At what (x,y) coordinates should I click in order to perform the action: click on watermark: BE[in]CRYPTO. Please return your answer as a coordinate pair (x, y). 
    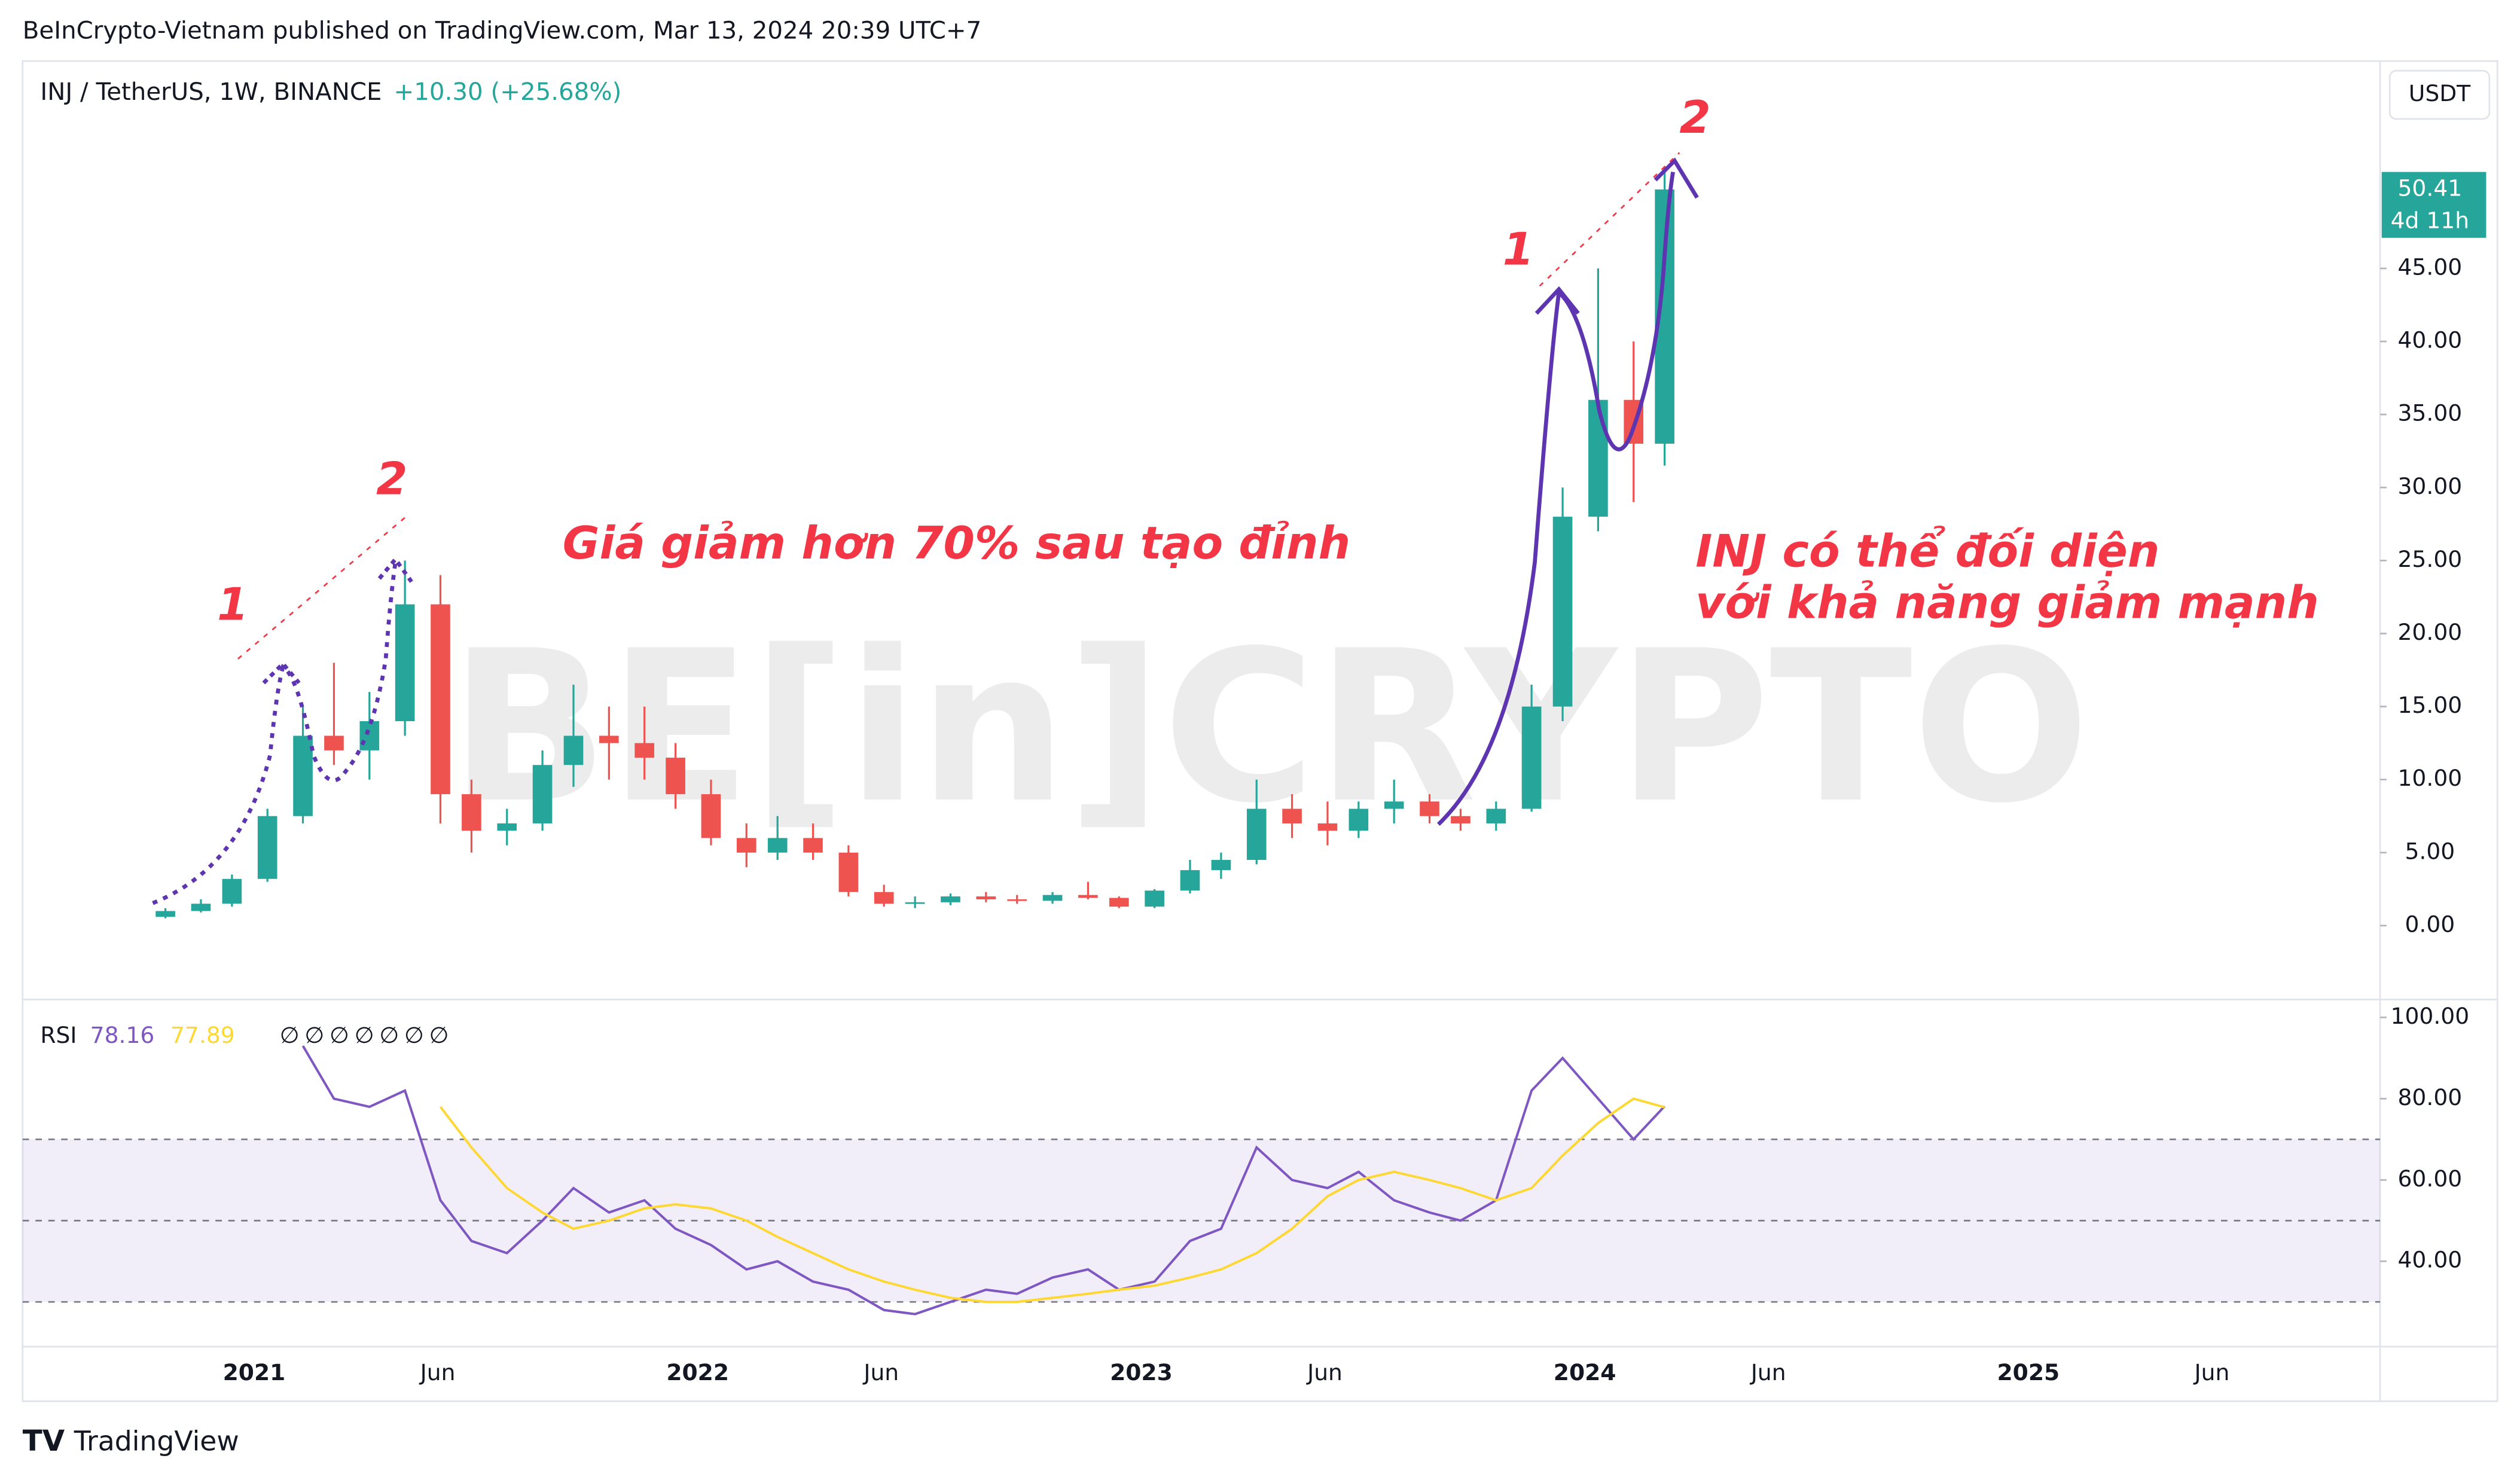
    Looking at the image, I should click on (1270, 727).